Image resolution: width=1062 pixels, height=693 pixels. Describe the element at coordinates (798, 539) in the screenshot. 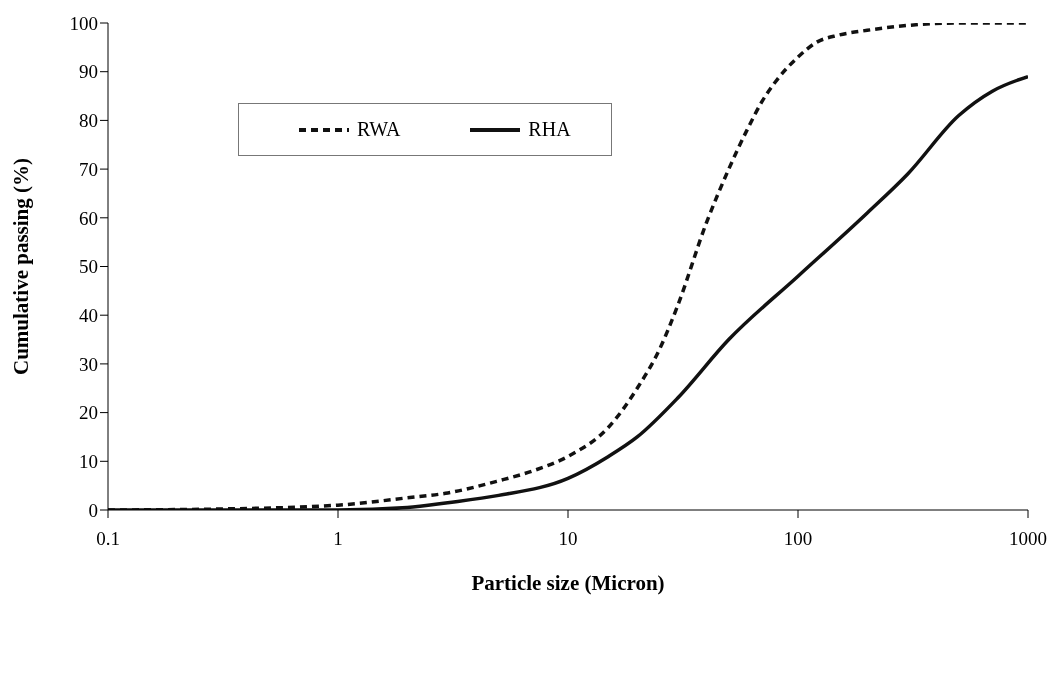

I see `x-tick-label: 100` at that location.